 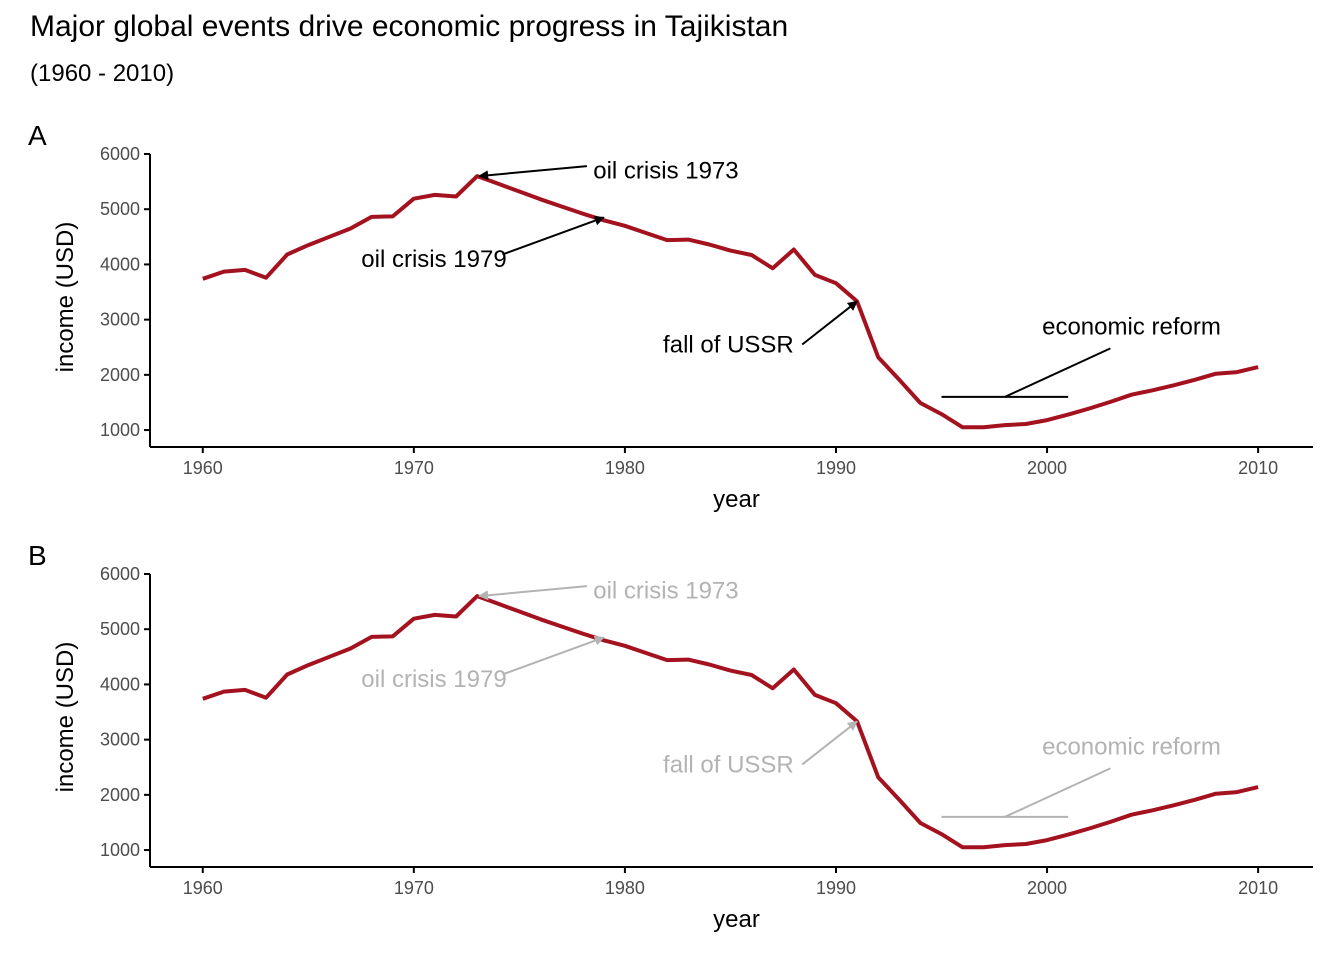 I want to click on chart-subtitle: (1960 - 2010), so click(x=102, y=73).